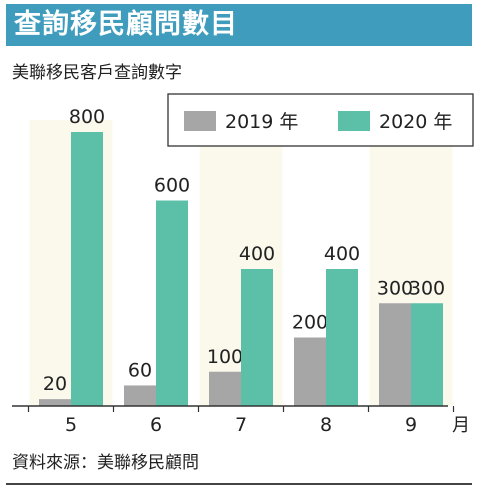  Describe the element at coordinates (105, 463) in the screenshot. I see `source-note: 資料來源：美聯移民顧問` at that location.